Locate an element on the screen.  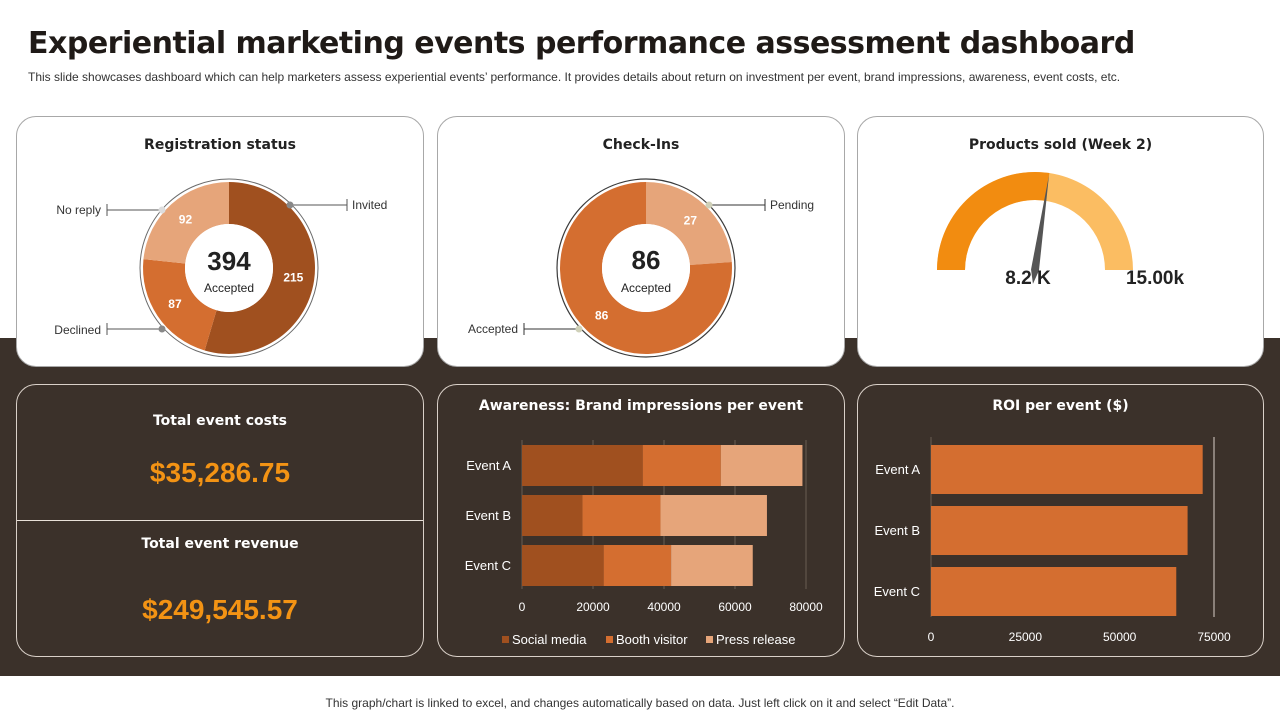
awareness-x-tick: 80000 is located at coordinates (806, 607).